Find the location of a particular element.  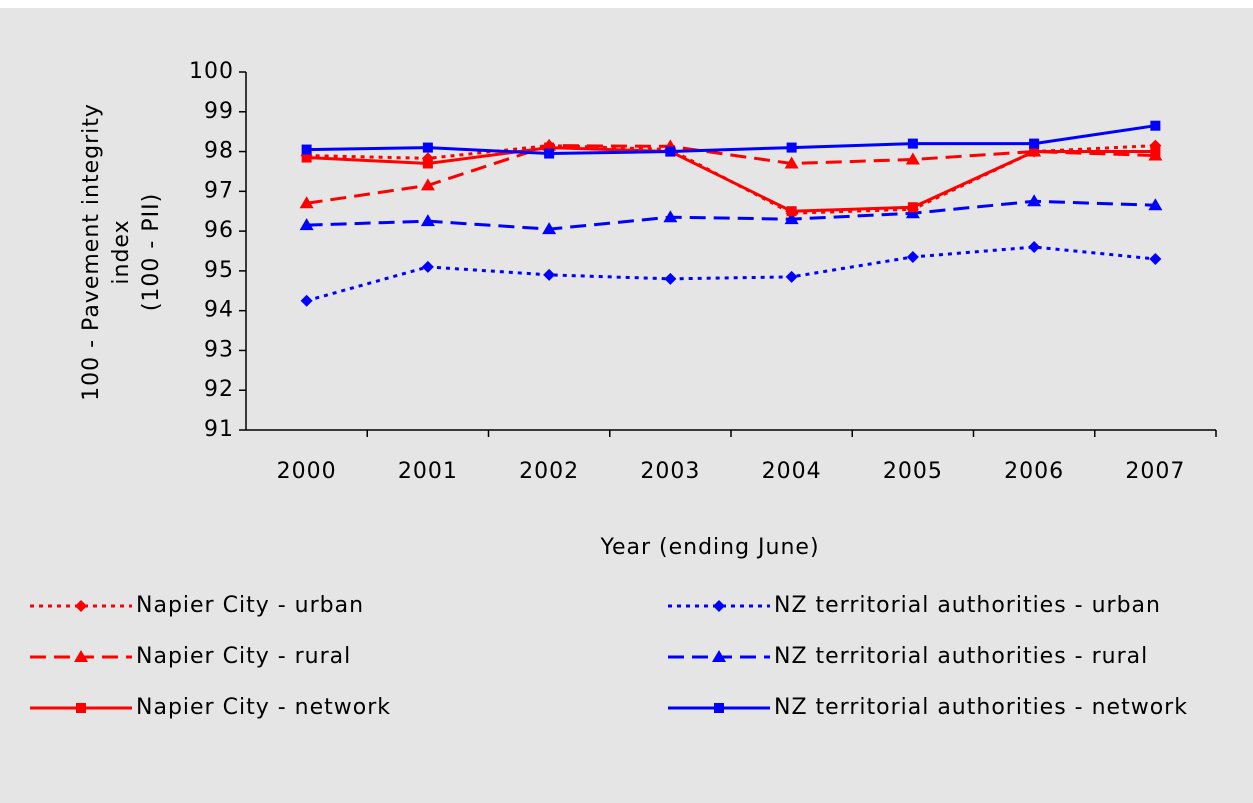

y-tick-label: 99 is located at coordinates (219, 111).